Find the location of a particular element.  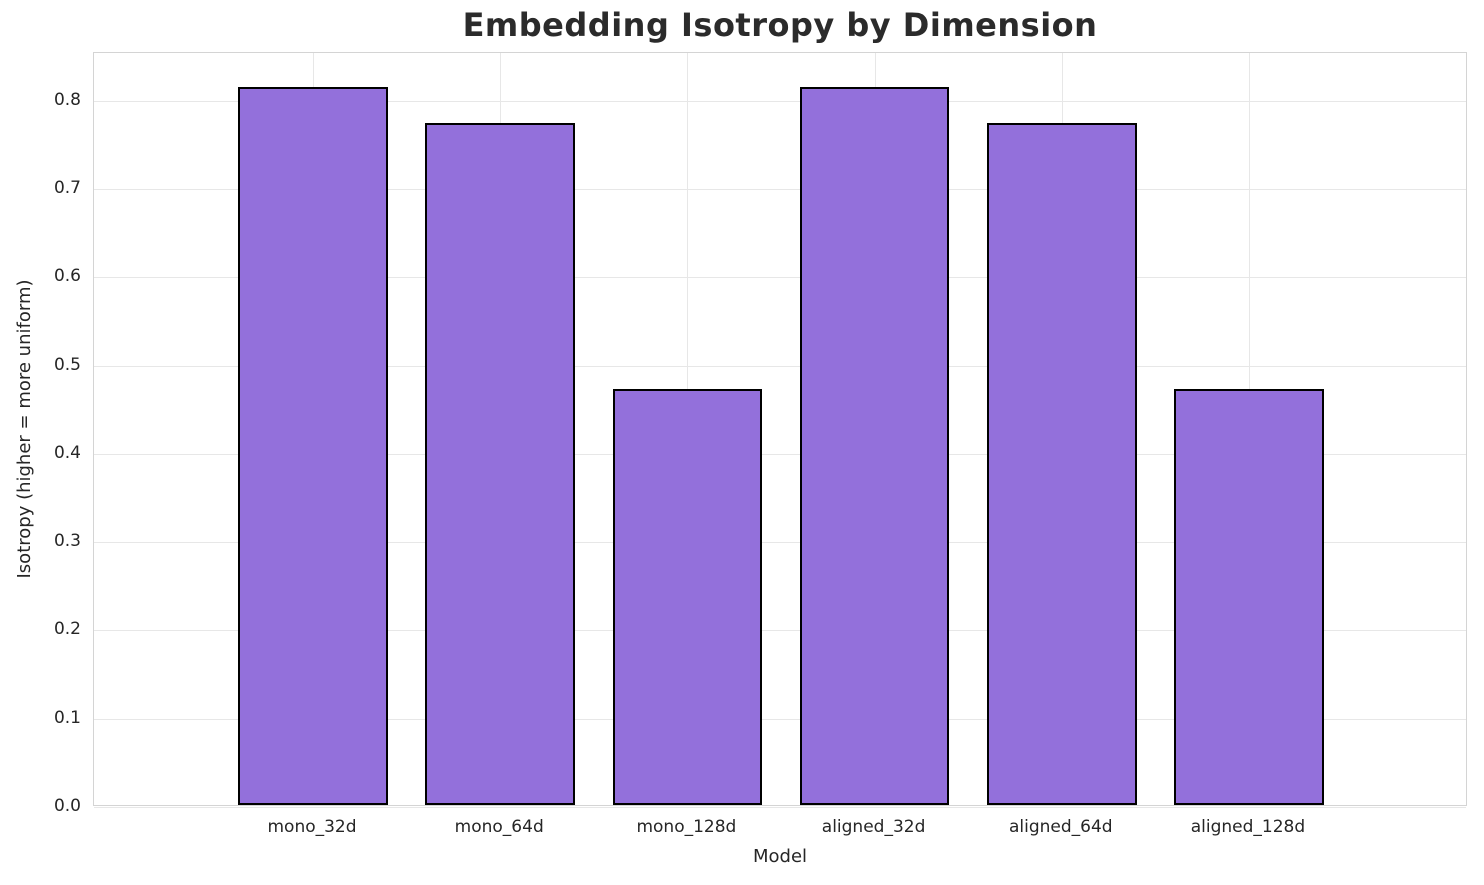

x-axis-title: Model is located at coordinates (780, 856).